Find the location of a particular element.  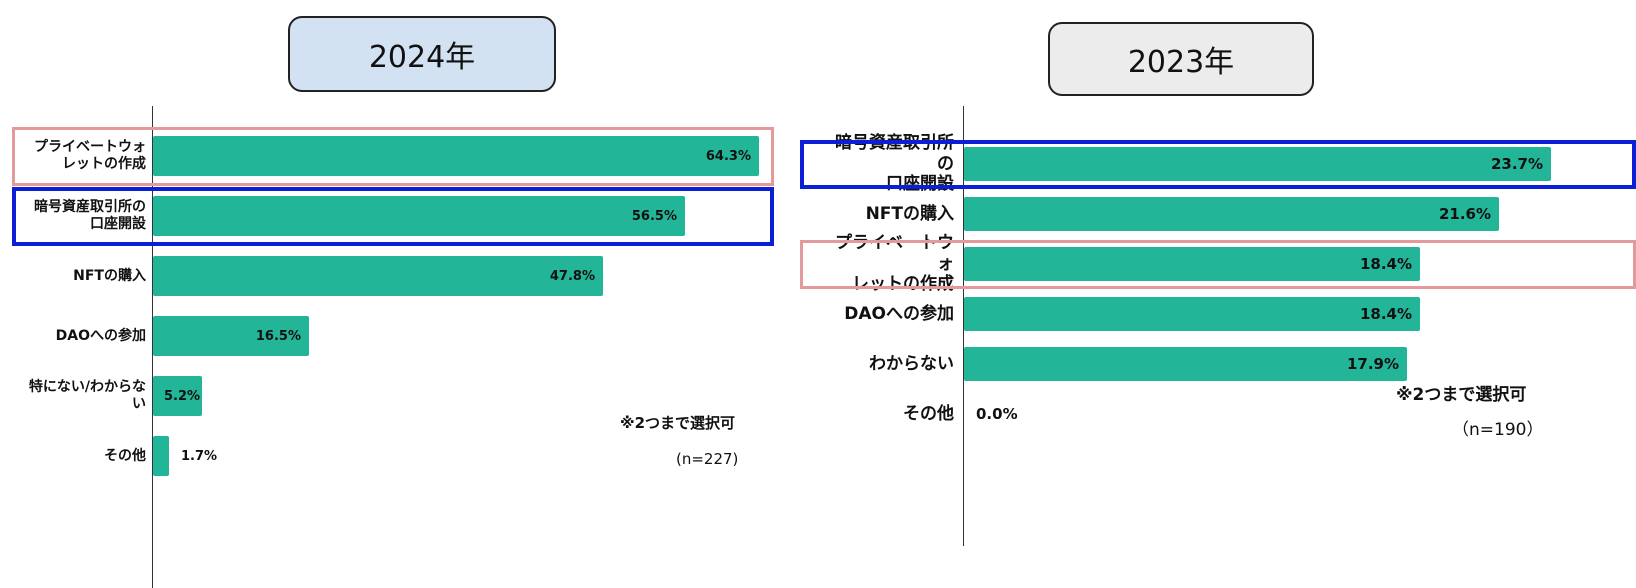

sample-size: (n=227) is located at coordinates (707, 459).